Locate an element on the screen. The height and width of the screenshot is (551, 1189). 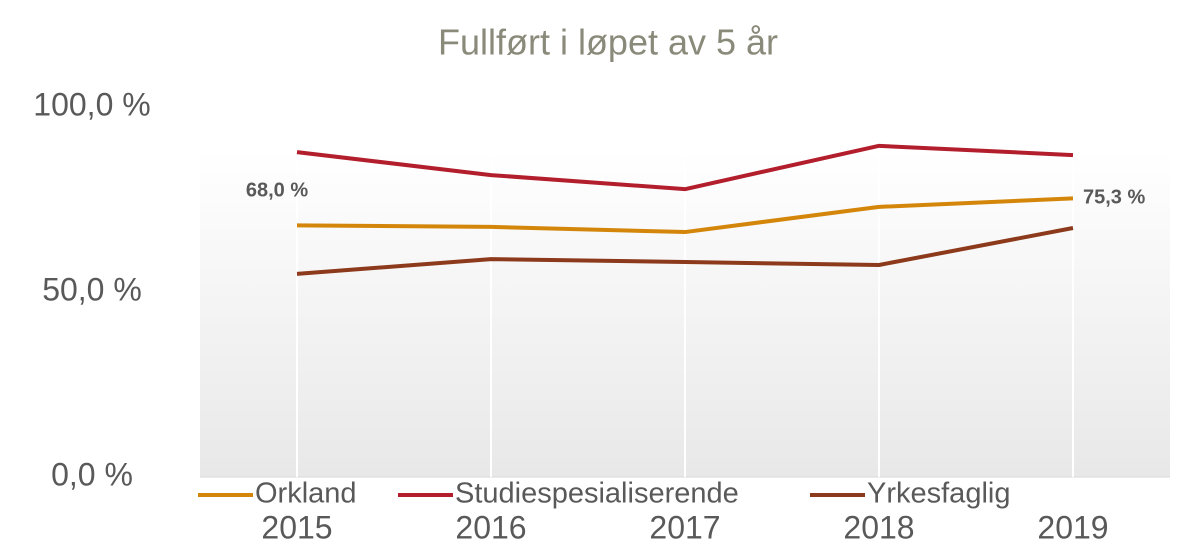
y-tick-label: 100,0 % is located at coordinates (91, 104).